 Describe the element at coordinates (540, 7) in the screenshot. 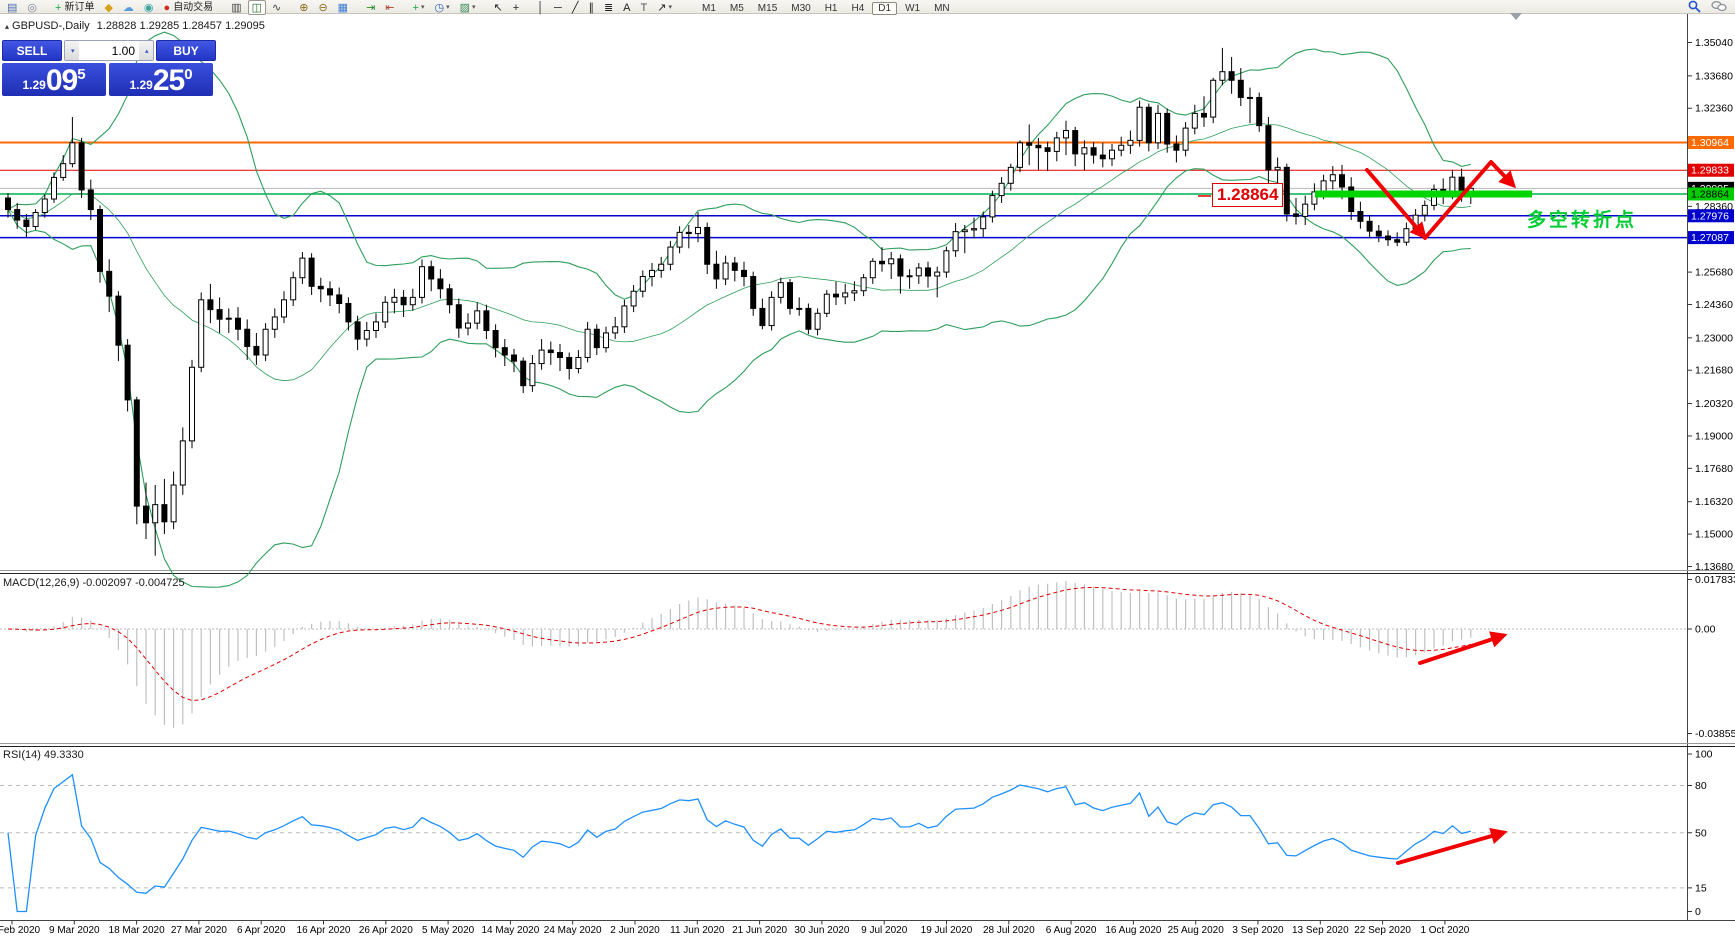

I see `vline-button: │` at that location.